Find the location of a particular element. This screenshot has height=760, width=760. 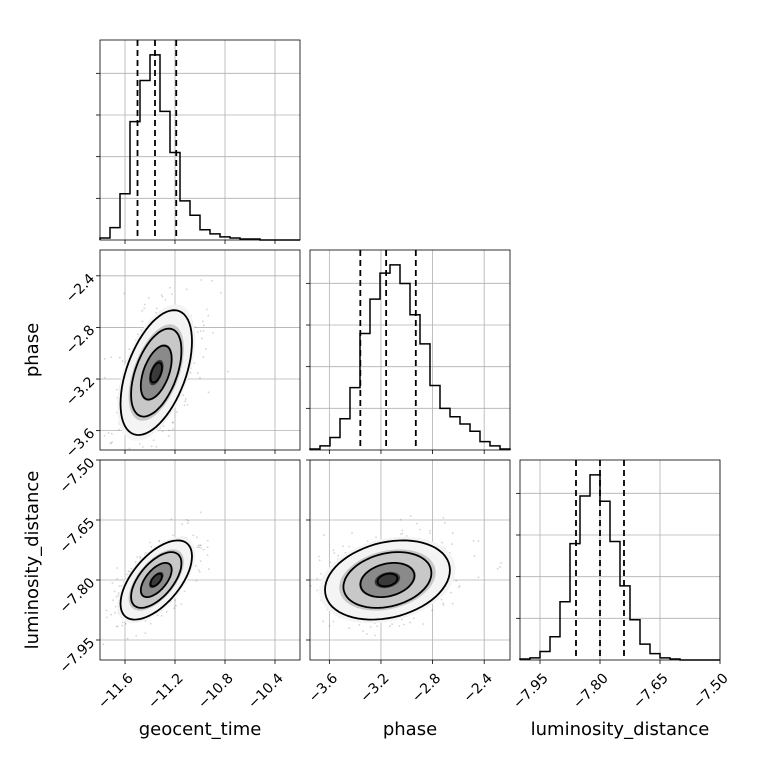

density-geocent_time-vs-phase-contour is located at coordinates (156, 372).